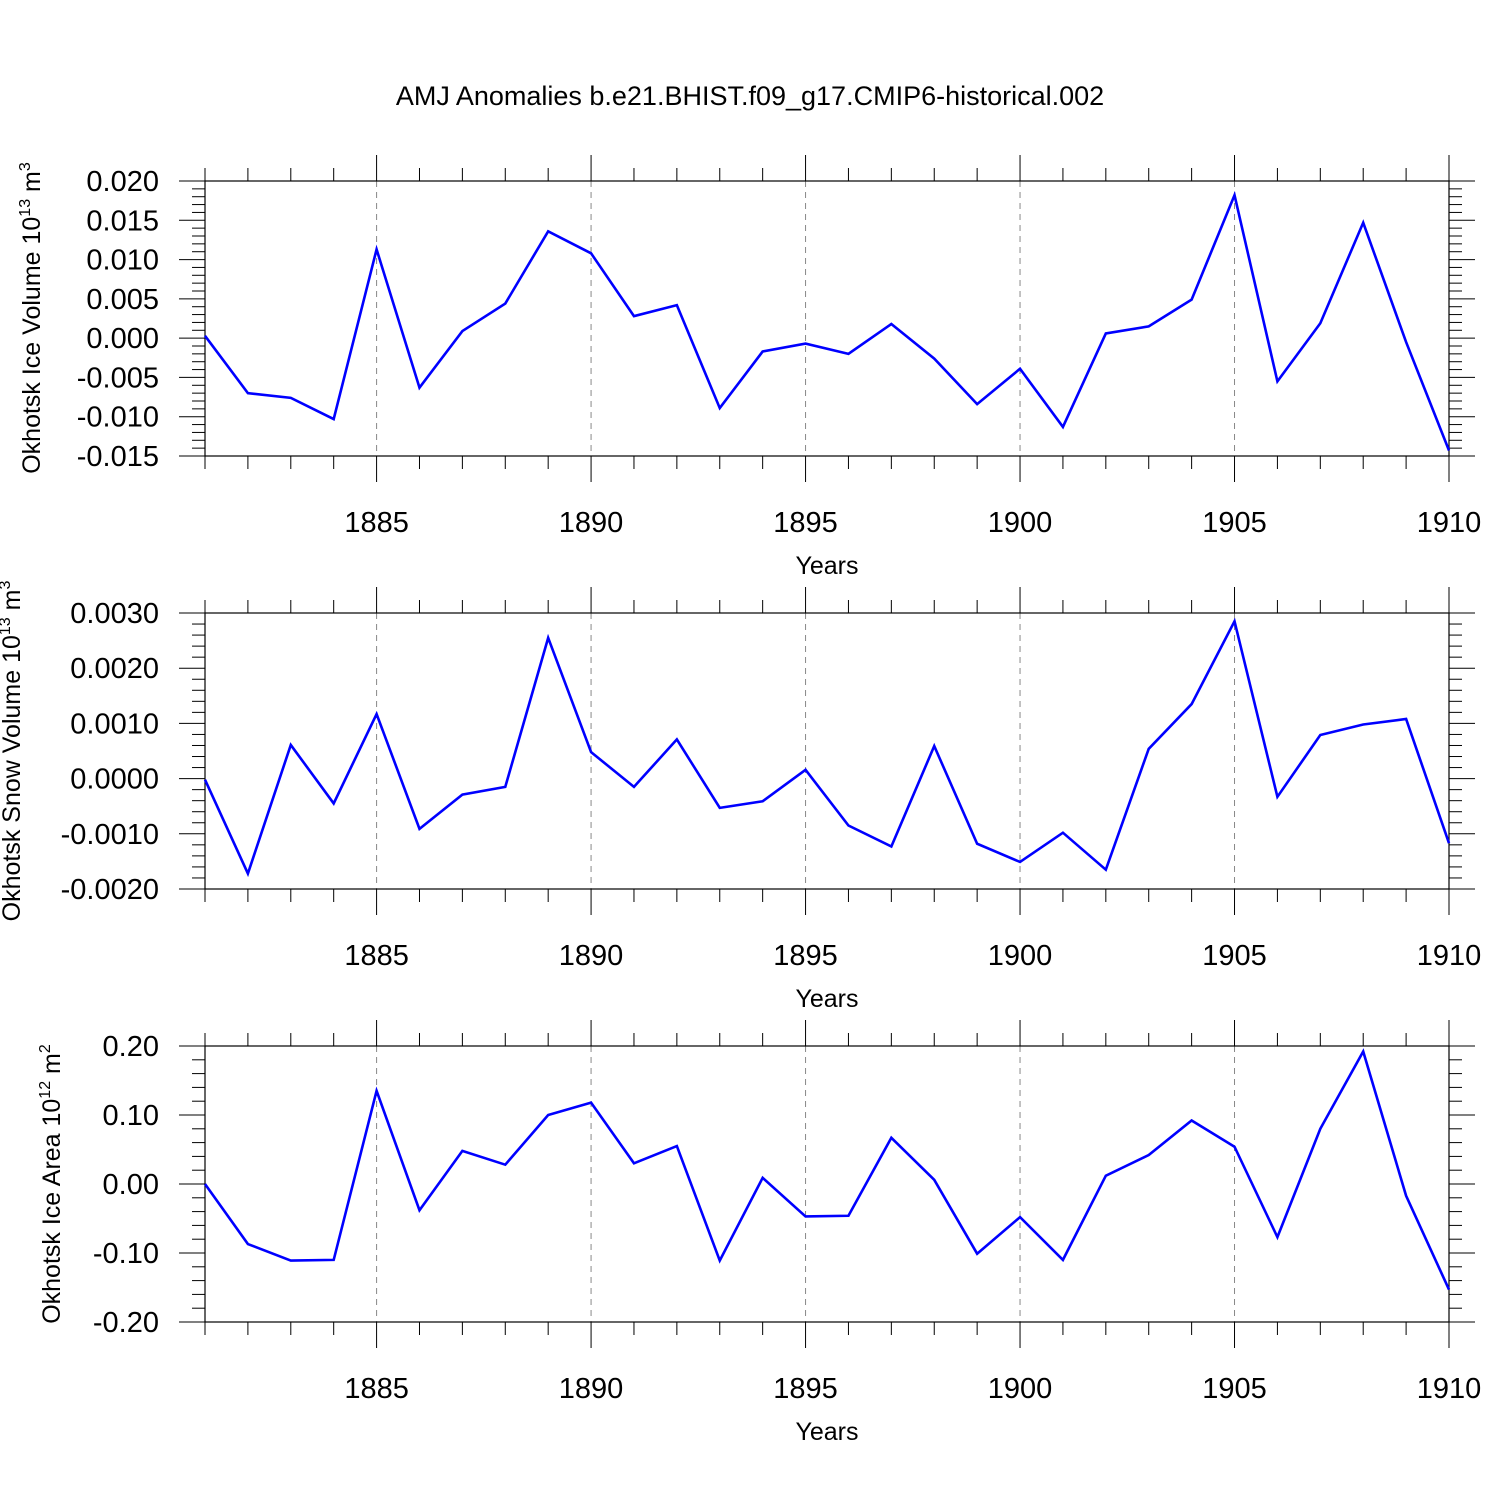 The width and height of the screenshot is (1500, 1500). What do you see at coordinates (114, 614) in the screenshot?
I see `y-tick-label: 0.0030` at bounding box center [114, 614].